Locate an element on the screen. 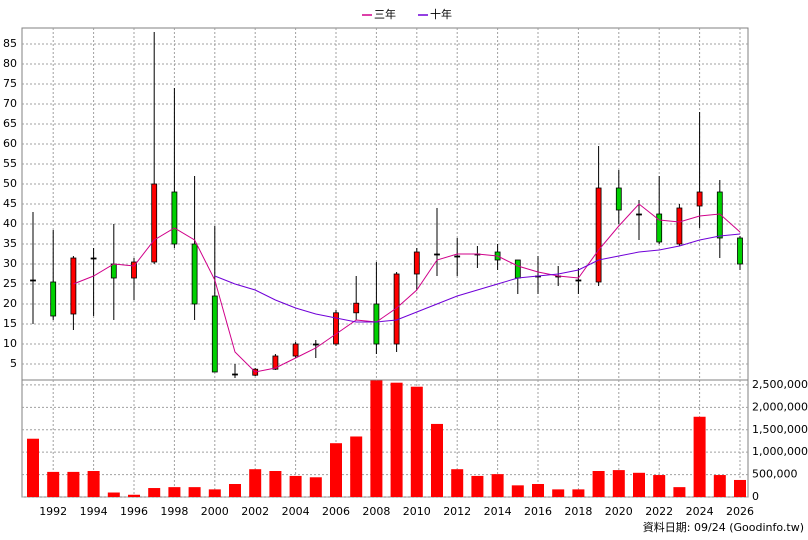 The image size is (808, 540). x-tick-label: 2004 is located at coordinates (296, 511).